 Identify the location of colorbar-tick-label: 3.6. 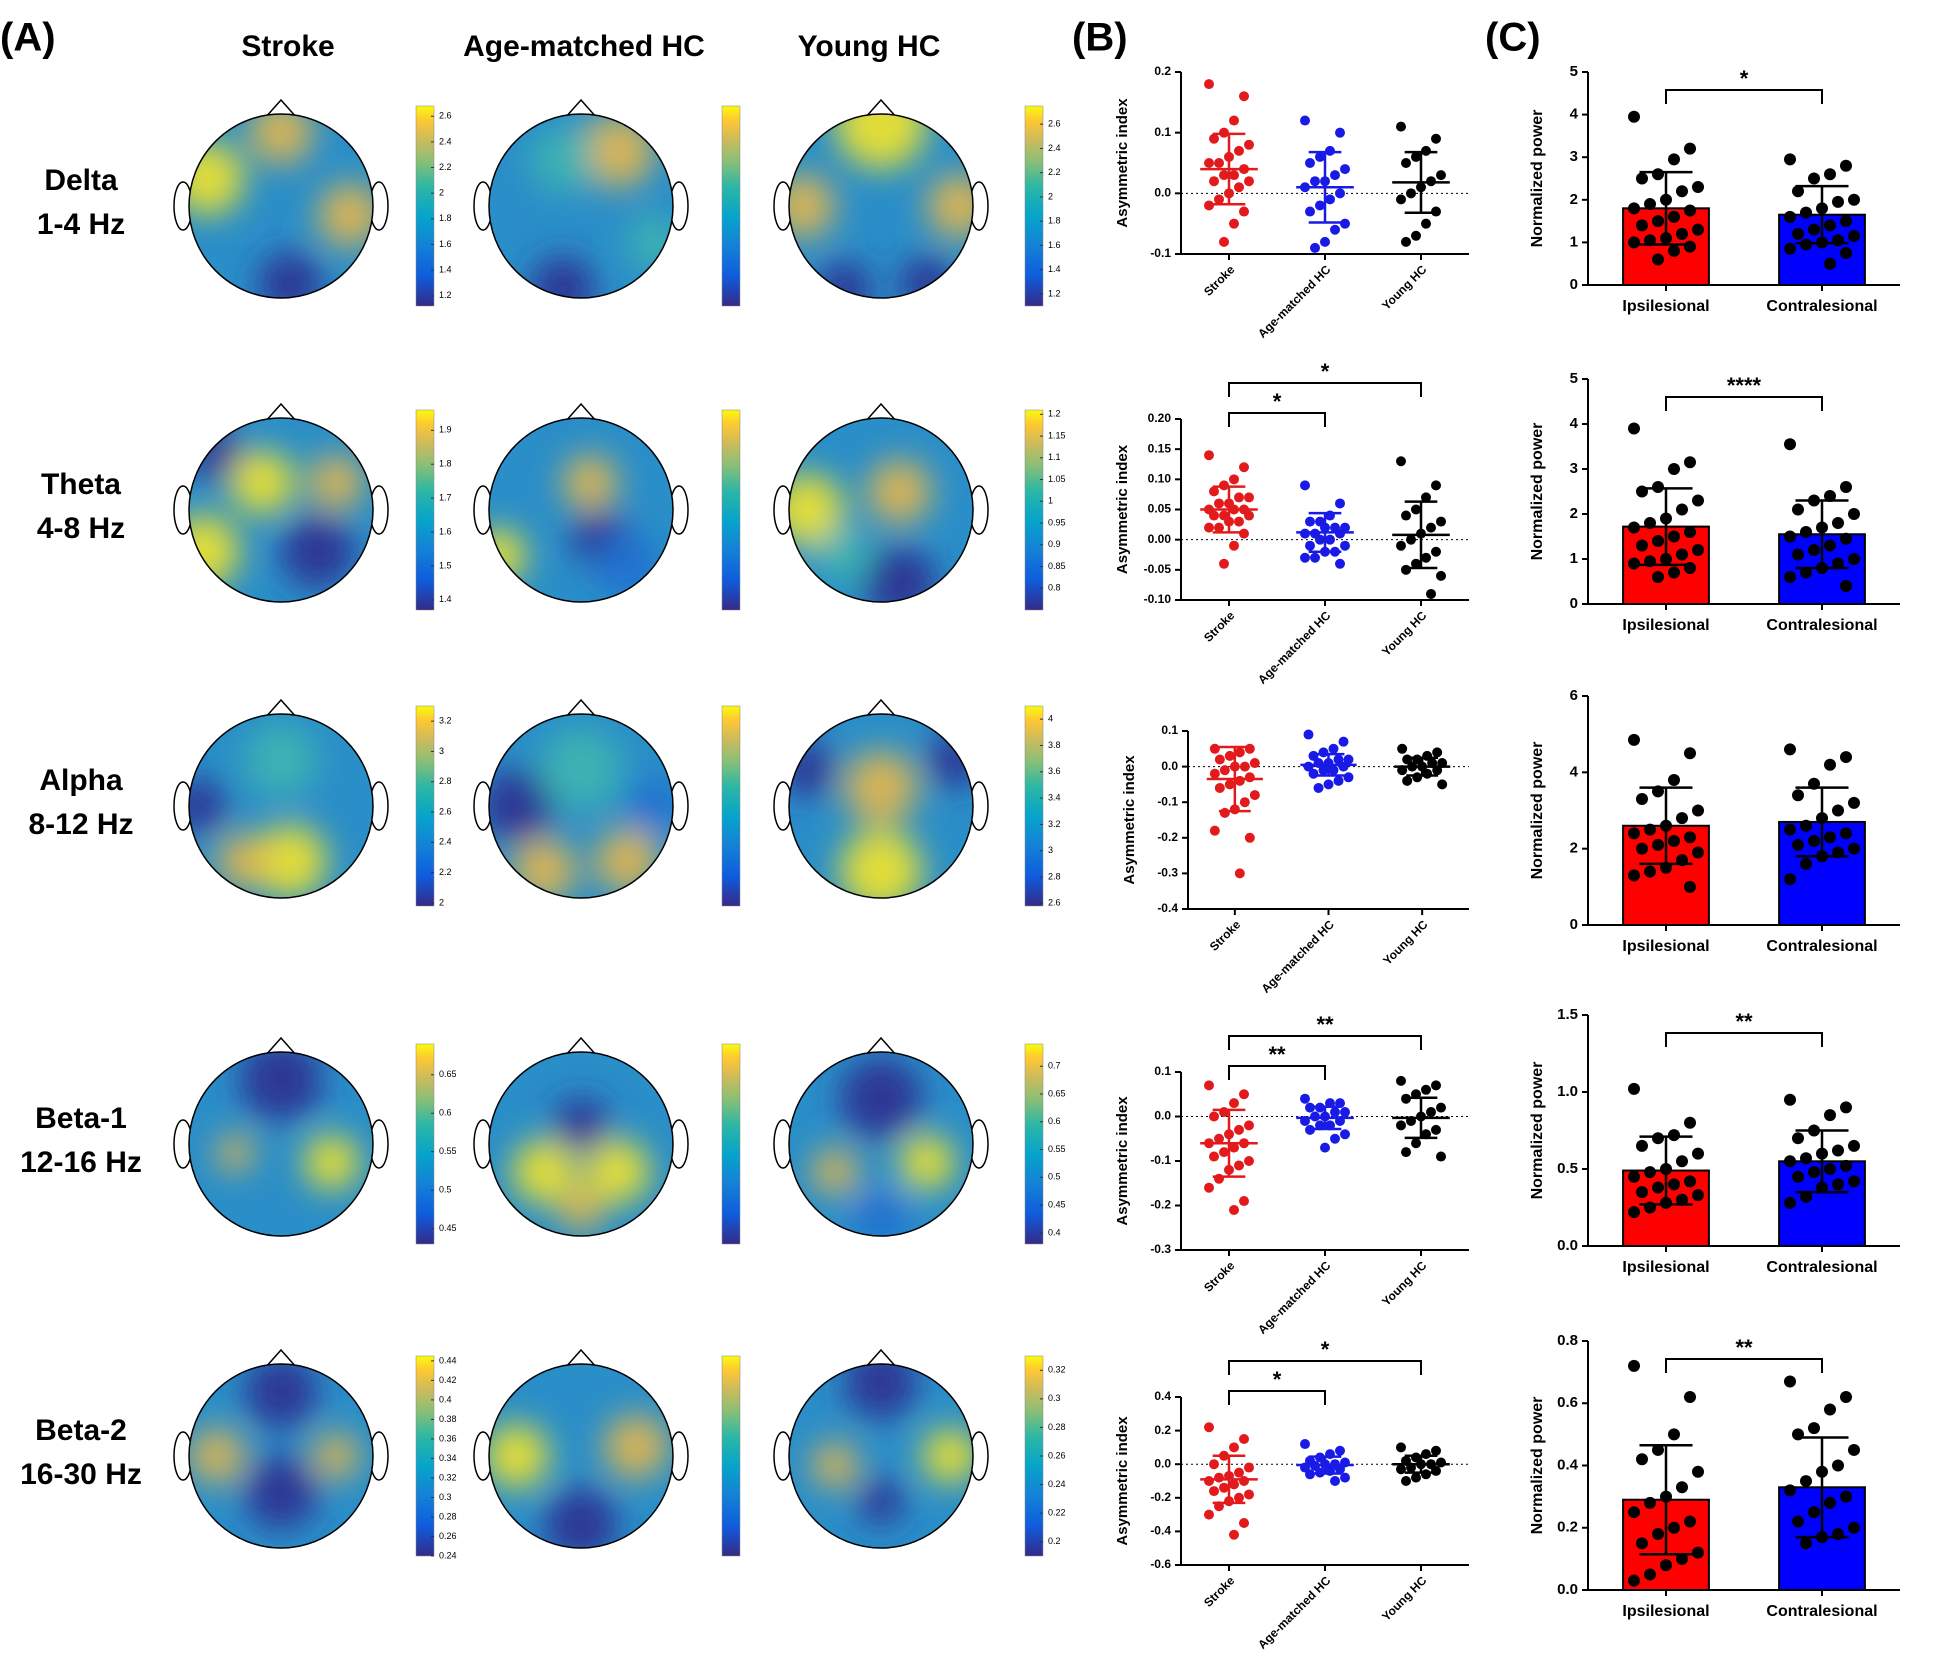
(1054, 771).